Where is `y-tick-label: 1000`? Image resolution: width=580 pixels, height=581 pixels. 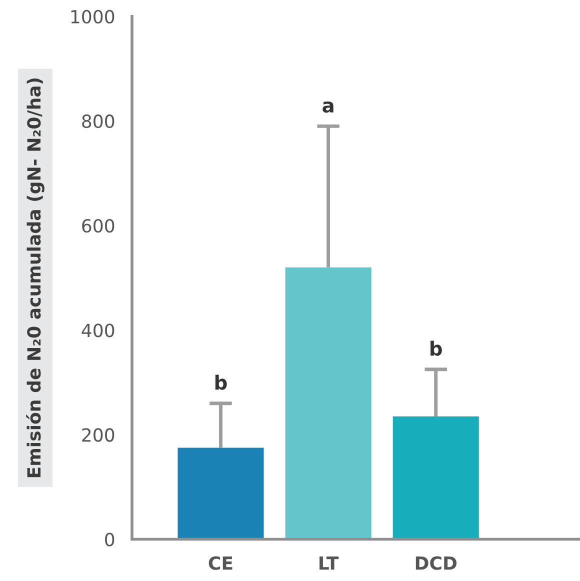
y-tick-label: 1000 is located at coordinates (92, 17).